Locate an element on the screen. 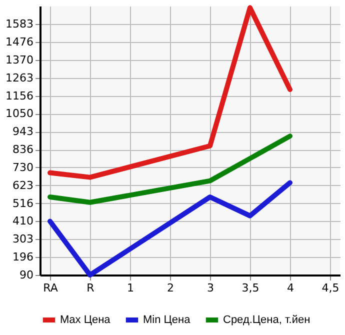 Image resolution: width=345 pixels, height=335 pixels. x-tick-label: RA is located at coordinates (50, 288).